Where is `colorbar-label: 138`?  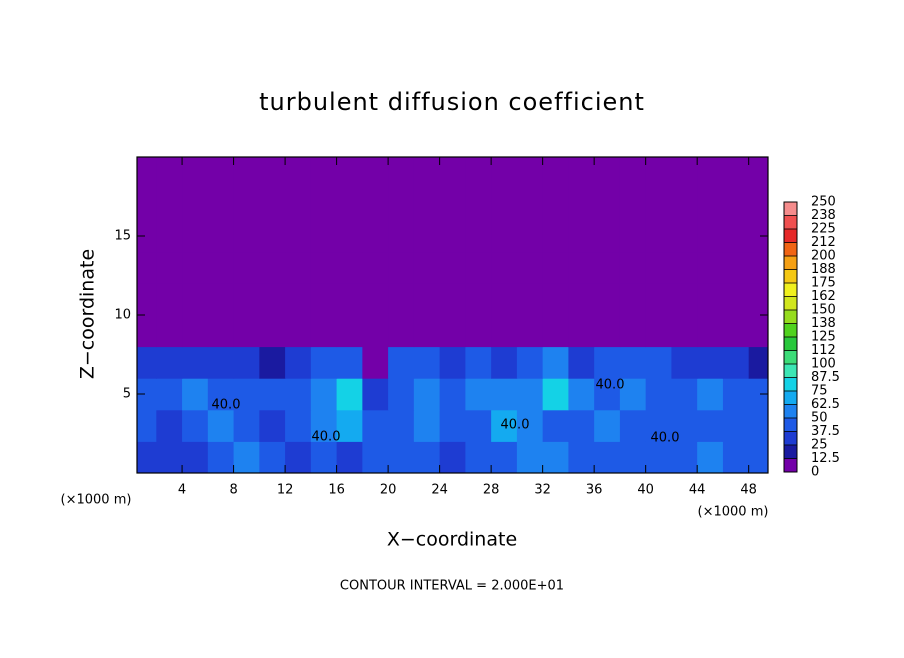 colorbar-label: 138 is located at coordinates (823, 323).